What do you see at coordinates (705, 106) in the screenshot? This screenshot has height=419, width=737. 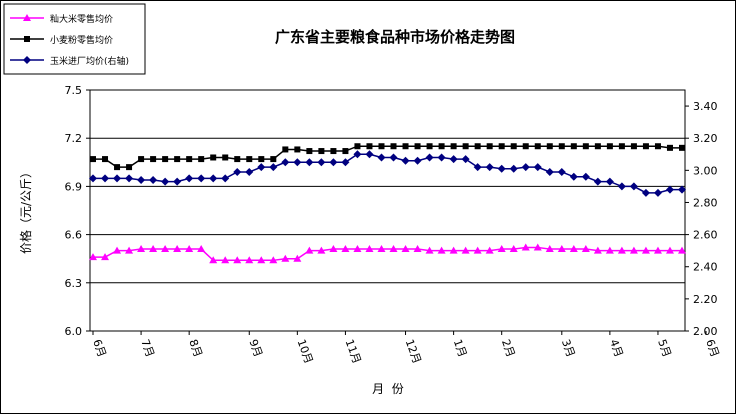 I see `y2-tick-label: 3.40` at bounding box center [705, 106].